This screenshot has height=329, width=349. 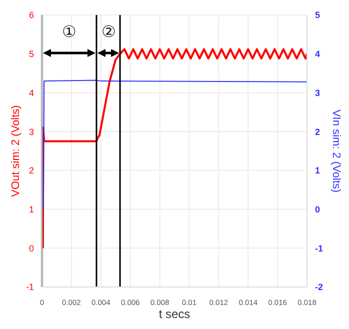 I want to click on y-tick-label: 6, so click(x=31, y=15).